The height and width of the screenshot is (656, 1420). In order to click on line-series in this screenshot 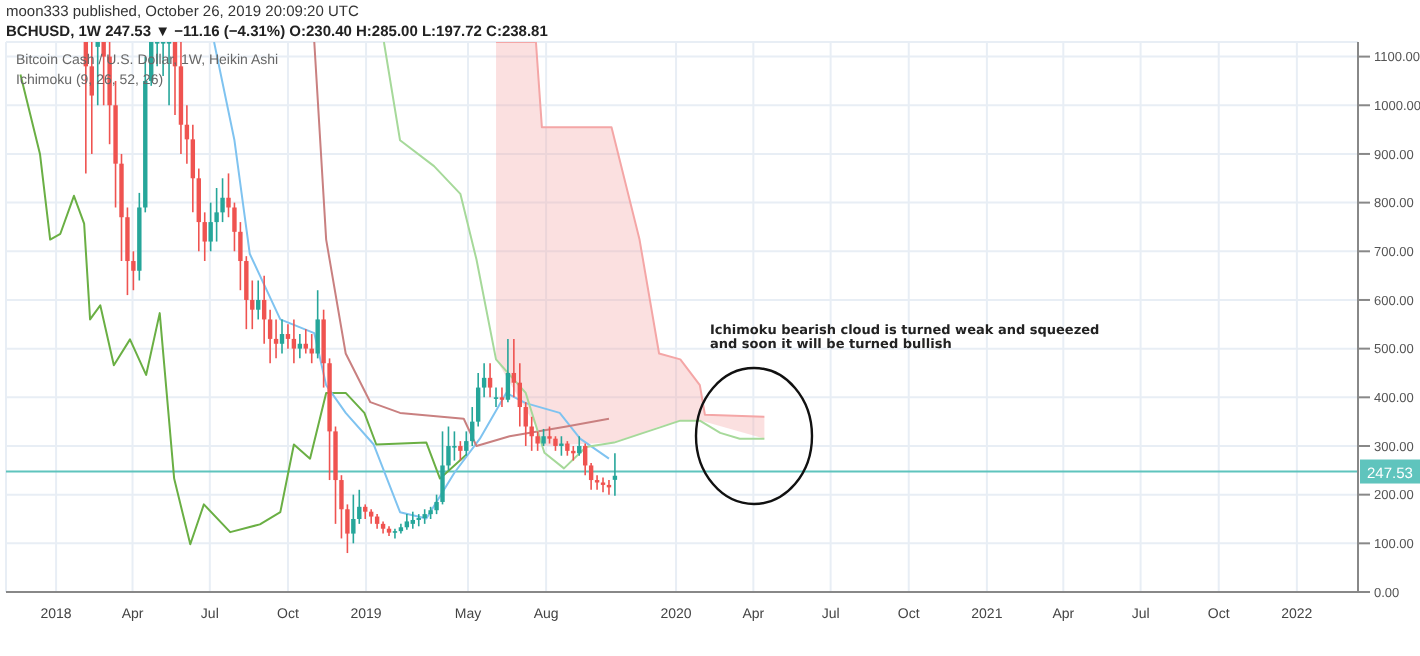, I will do `click(461, 244)`.